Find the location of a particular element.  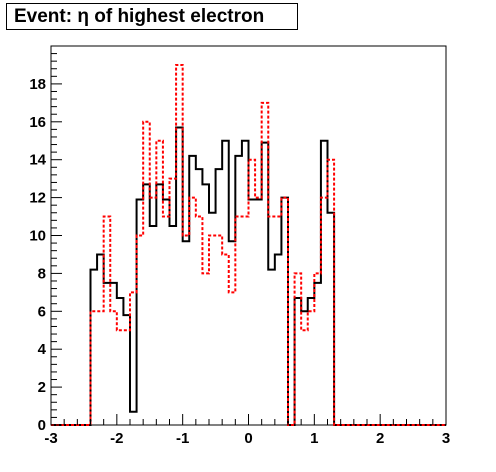

y-tick-label: 18 is located at coordinates (37, 84).